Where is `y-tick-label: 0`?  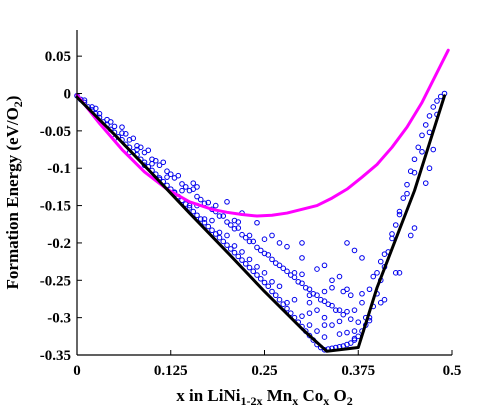
y-tick-label: 0 is located at coordinates (68, 95).